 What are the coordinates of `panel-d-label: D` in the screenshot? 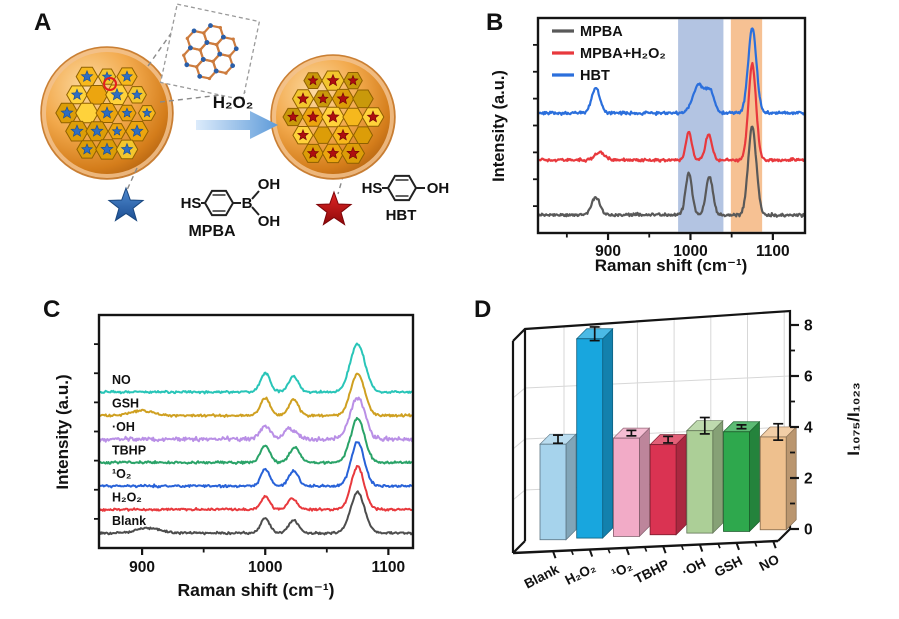 It's located at (482, 309).